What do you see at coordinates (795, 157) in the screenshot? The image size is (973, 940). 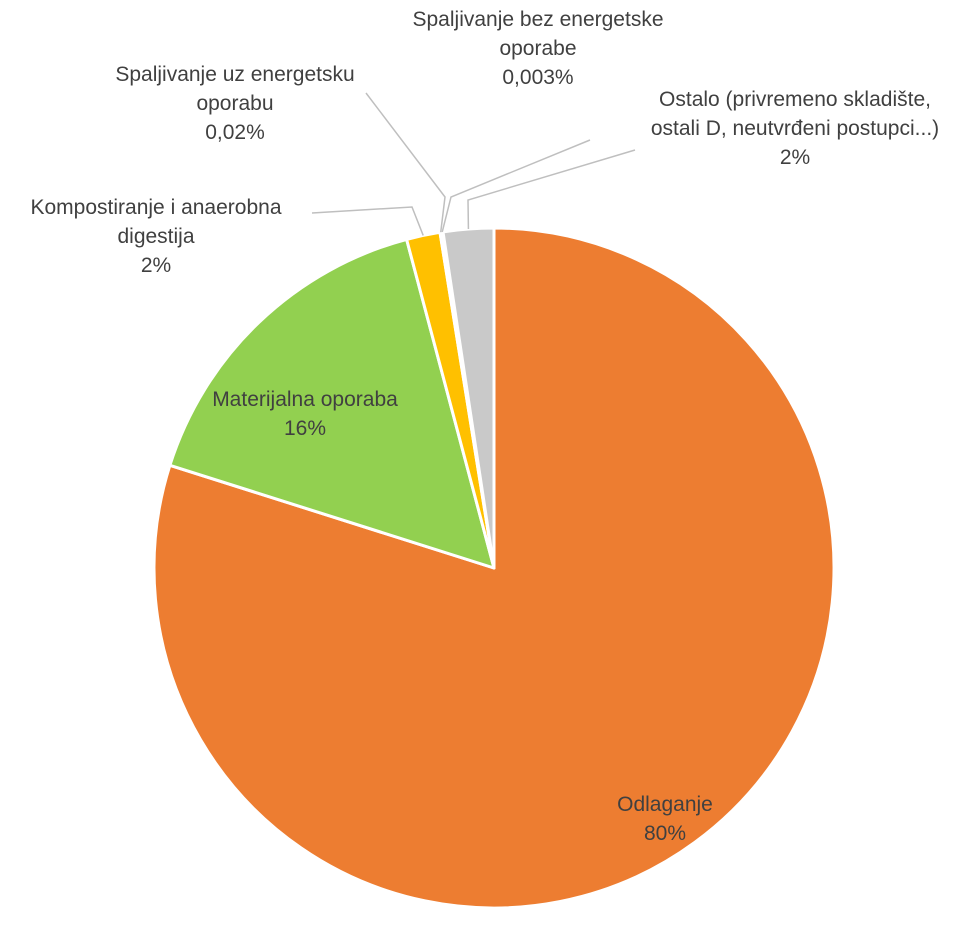 I see `label-ostalo-percent: 2%` at bounding box center [795, 157].